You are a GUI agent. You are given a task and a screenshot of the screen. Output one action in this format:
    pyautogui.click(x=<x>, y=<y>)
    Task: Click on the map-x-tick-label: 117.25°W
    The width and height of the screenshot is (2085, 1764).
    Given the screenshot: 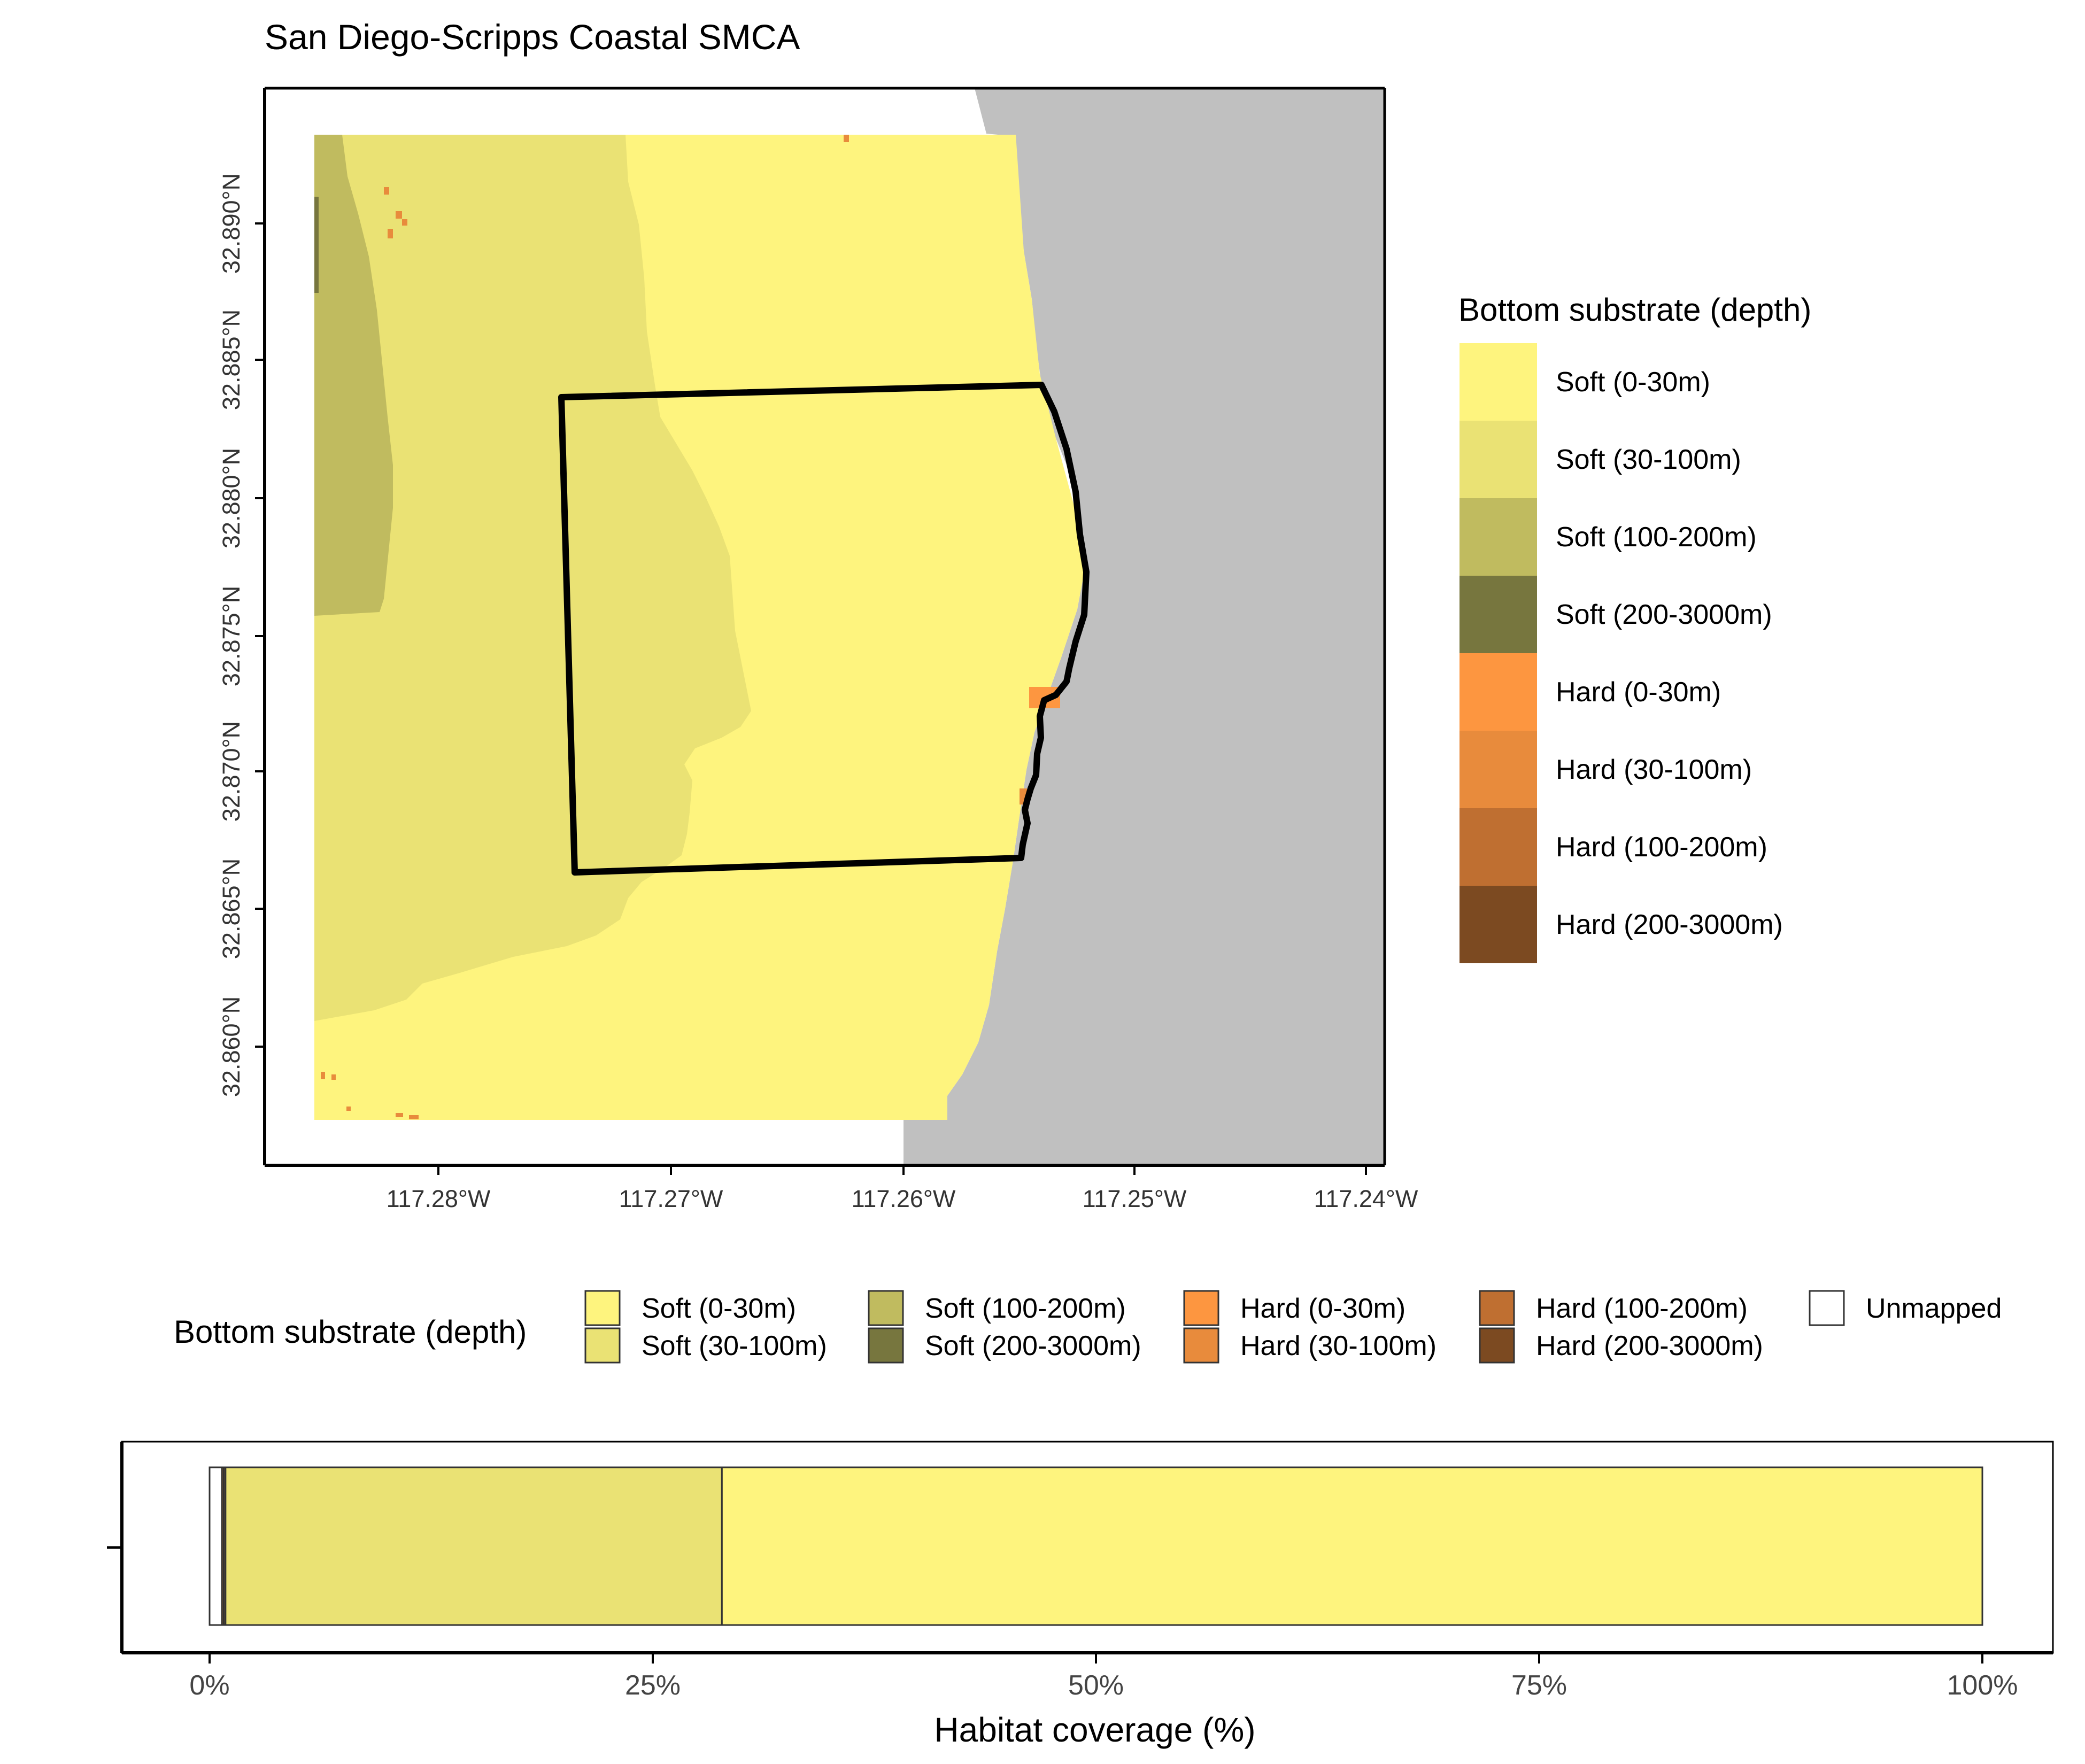 What is the action you would take?
    pyautogui.click(x=1135, y=1198)
    